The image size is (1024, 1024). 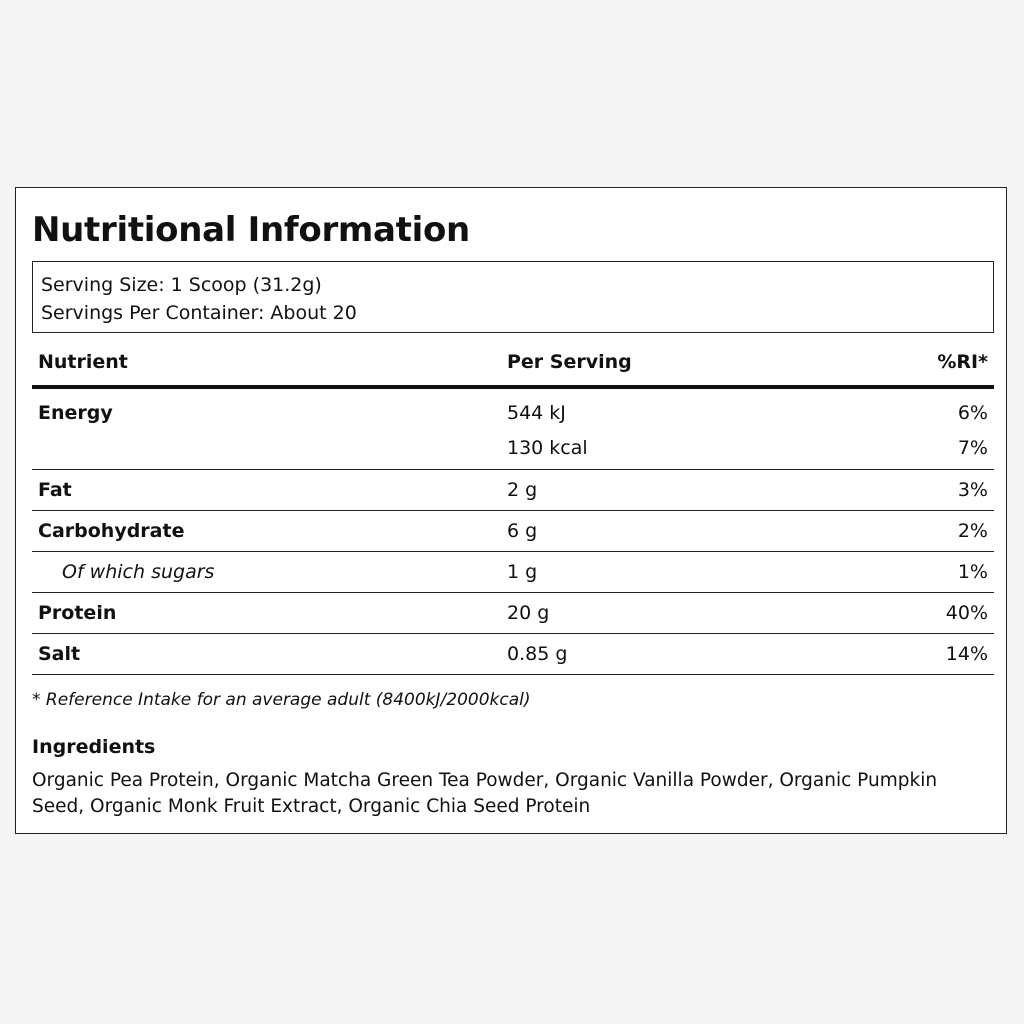 What do you see at coordinates (522, 490) in the screenshot?
I see `row-per-serving: 2 g` at bounding box center [522, 490].